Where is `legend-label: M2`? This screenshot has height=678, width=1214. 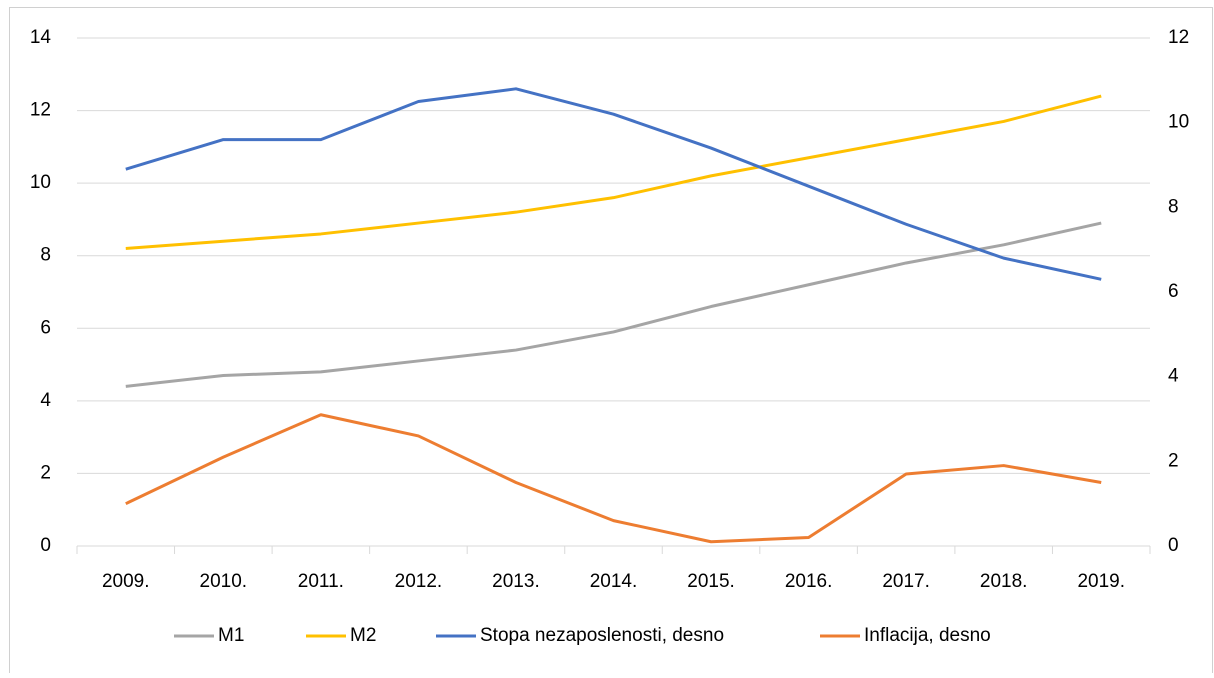
legend-label: M2 is located at coordinates (363, 635).